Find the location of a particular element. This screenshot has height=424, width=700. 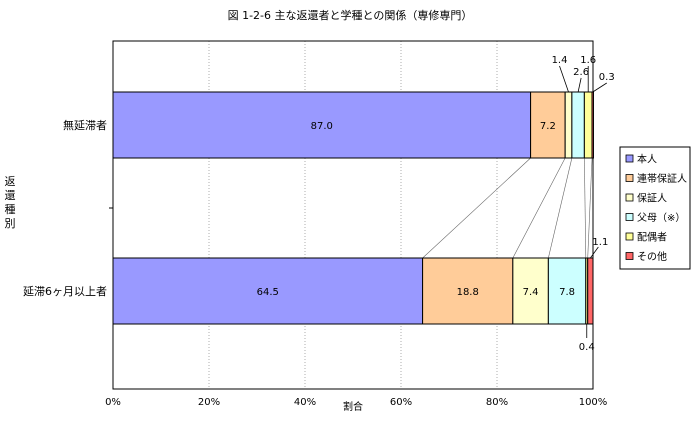

data-label: 7.8 is located at coordinates (567, 292).